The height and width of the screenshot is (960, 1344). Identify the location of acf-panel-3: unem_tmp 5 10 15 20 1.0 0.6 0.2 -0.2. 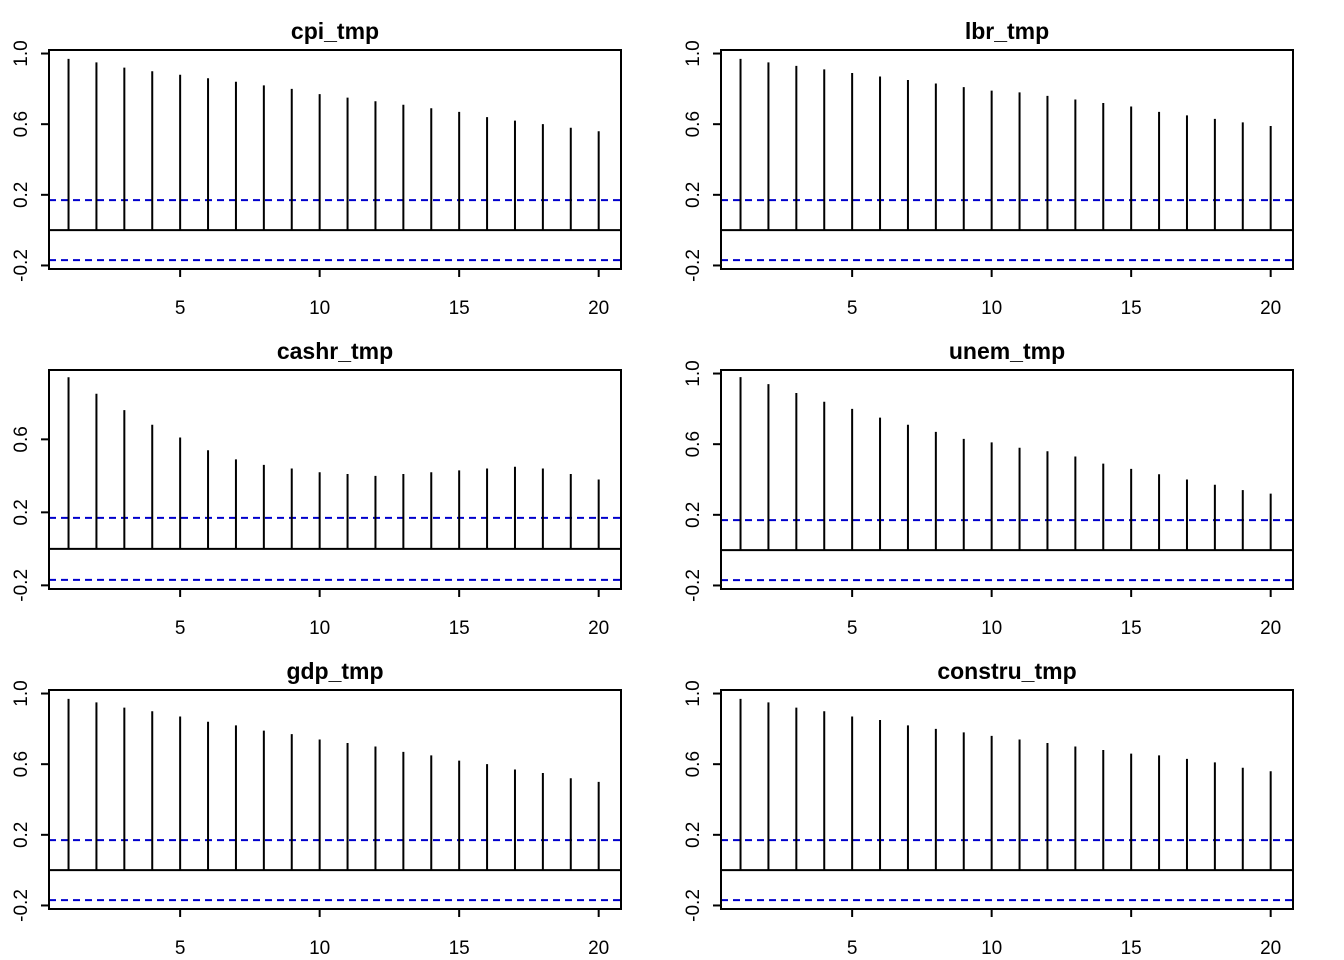
(988, 488).